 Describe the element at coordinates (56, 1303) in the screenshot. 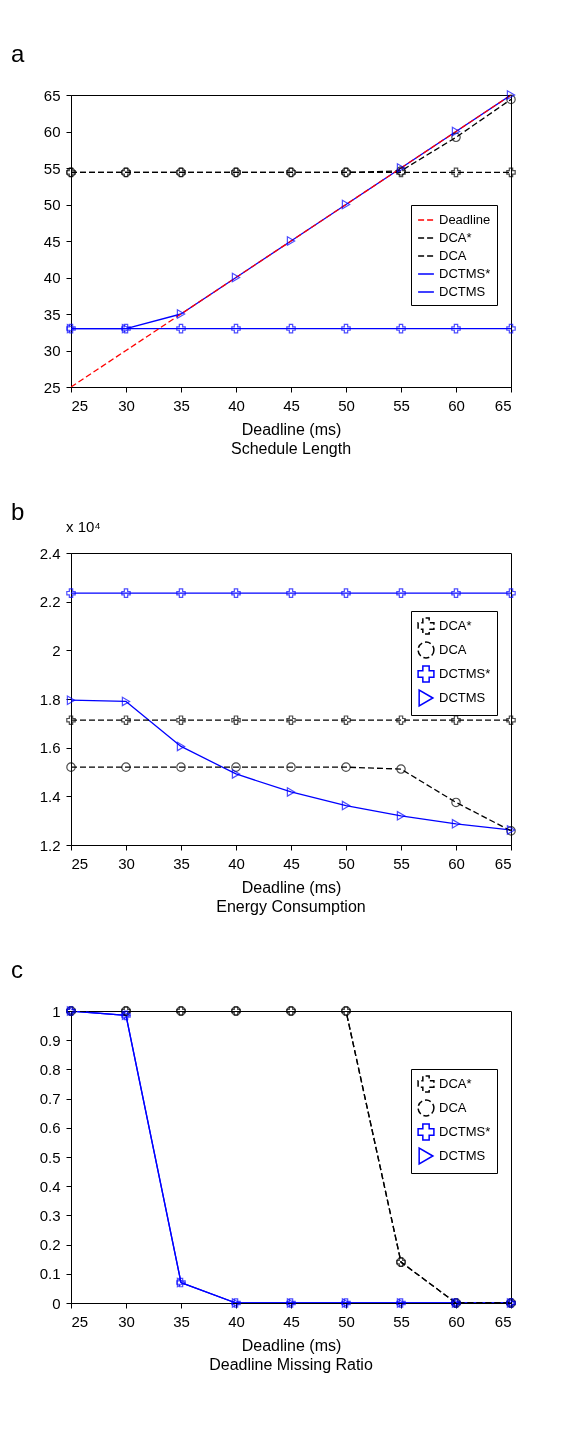

I see `y-tick-label: 0` at that location.